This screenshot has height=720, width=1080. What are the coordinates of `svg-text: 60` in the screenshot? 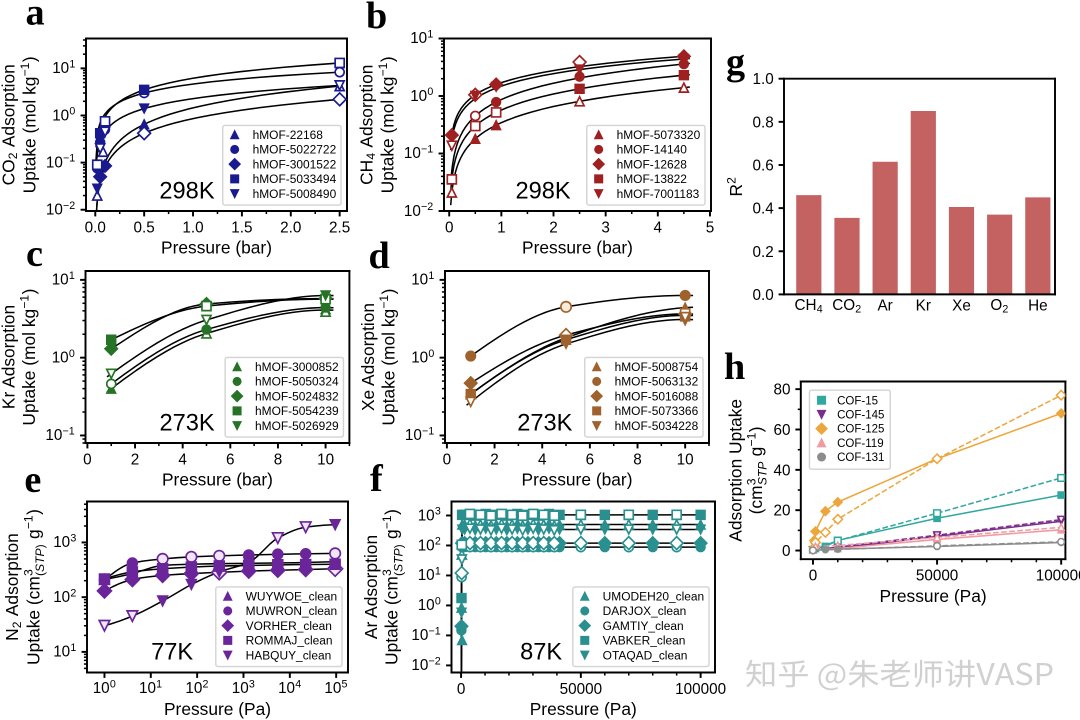 It's located at (782, 430).